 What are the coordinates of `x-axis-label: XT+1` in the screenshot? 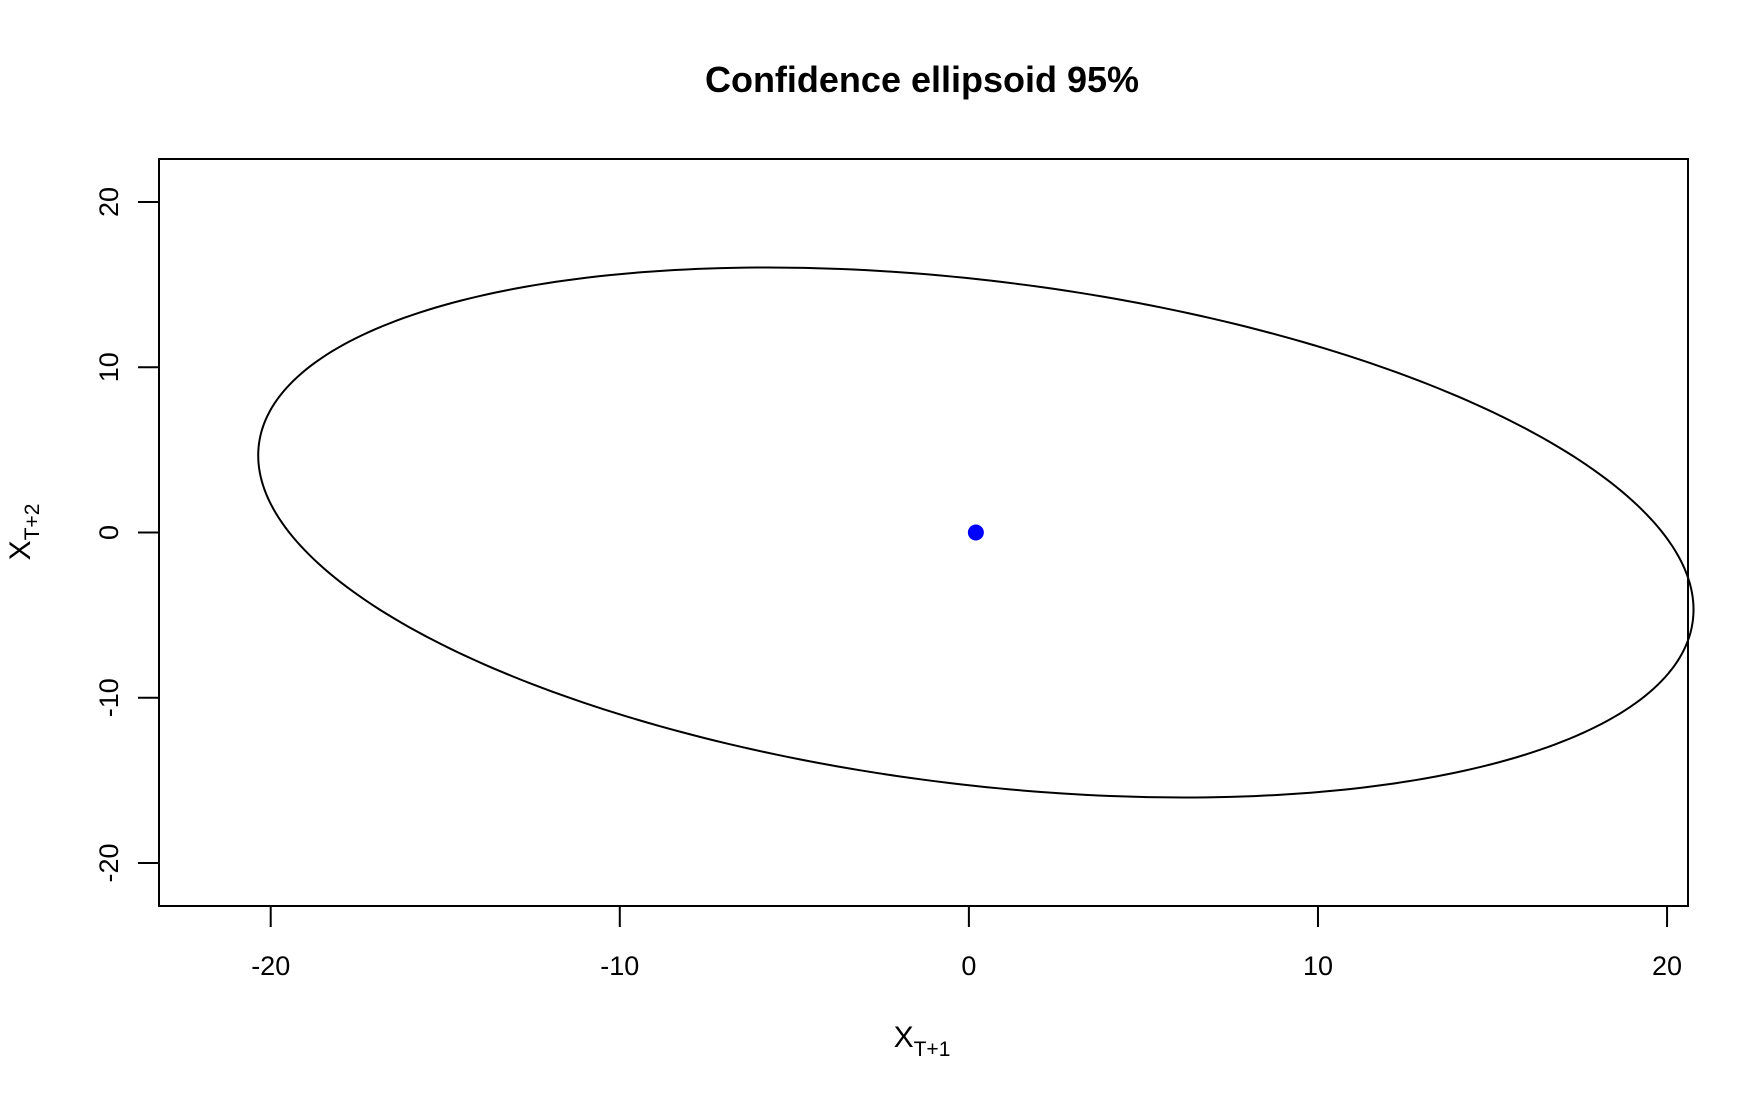 It's located at (922, 1041).